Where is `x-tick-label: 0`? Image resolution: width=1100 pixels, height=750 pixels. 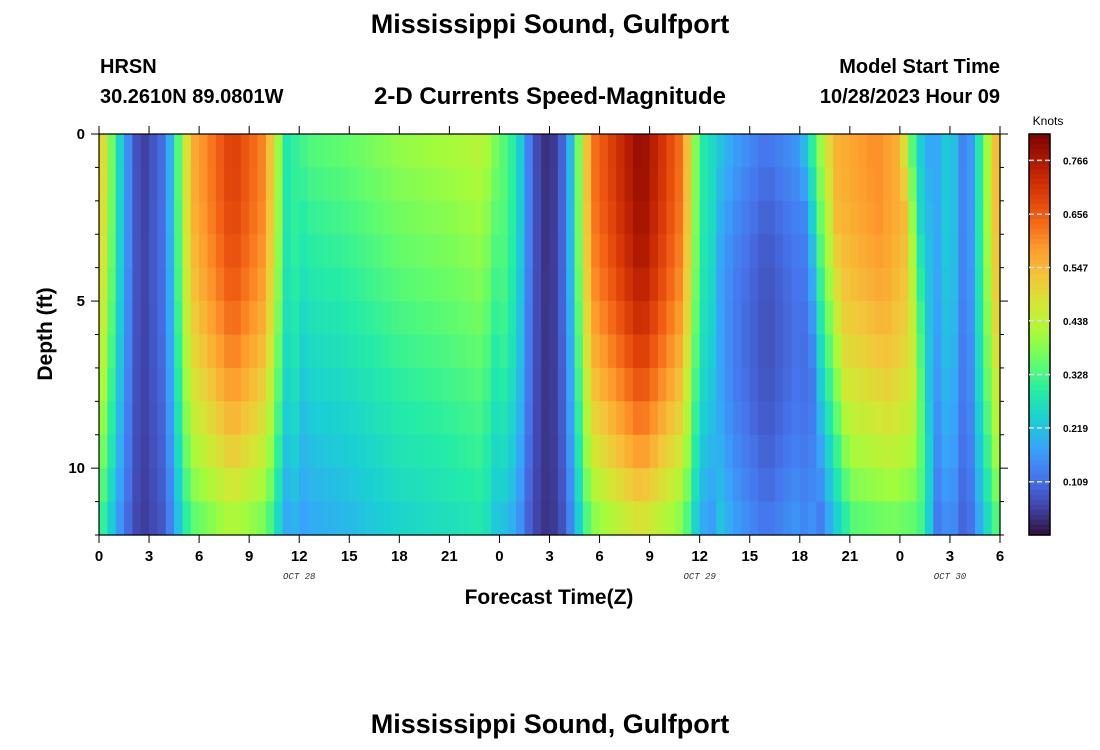 x-tick-label: 0 is located at coordinates (900, 556).